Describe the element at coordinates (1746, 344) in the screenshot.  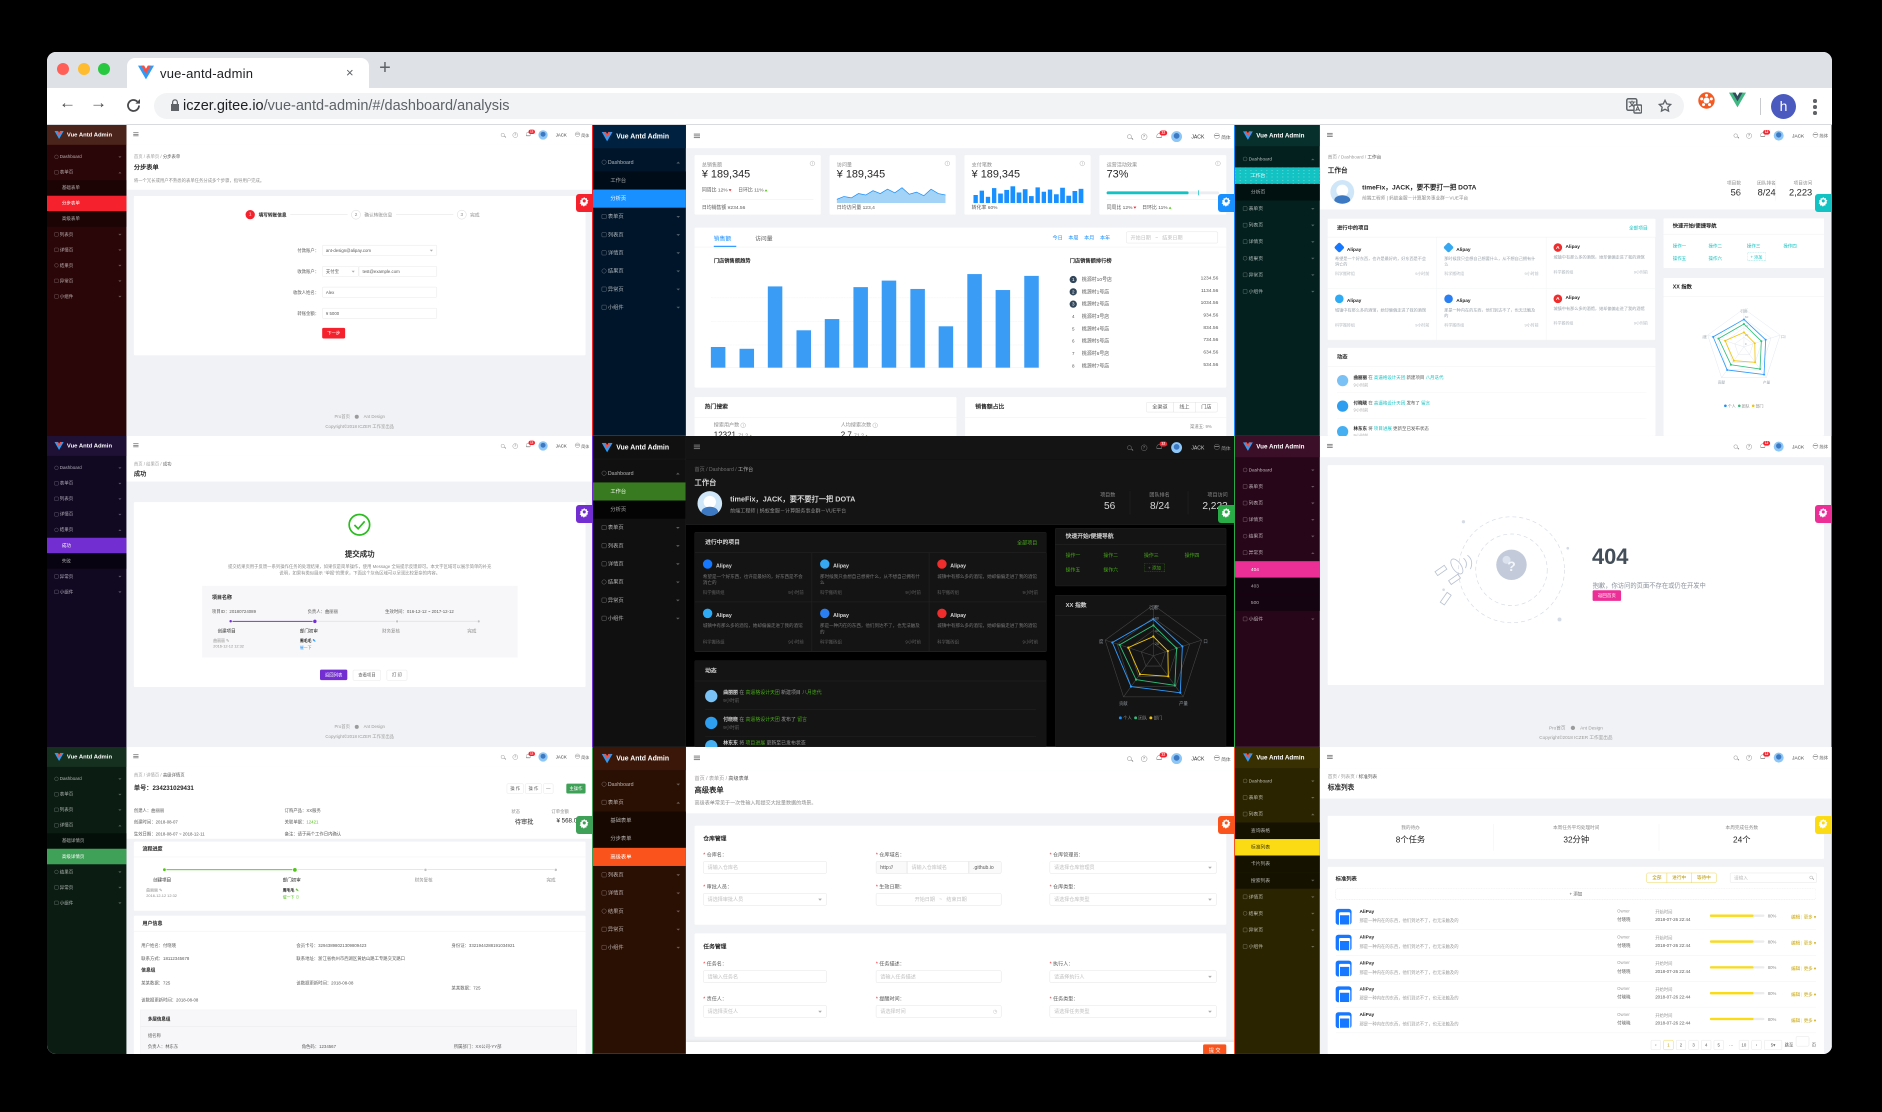
I see `svg-text: 0` at that location.